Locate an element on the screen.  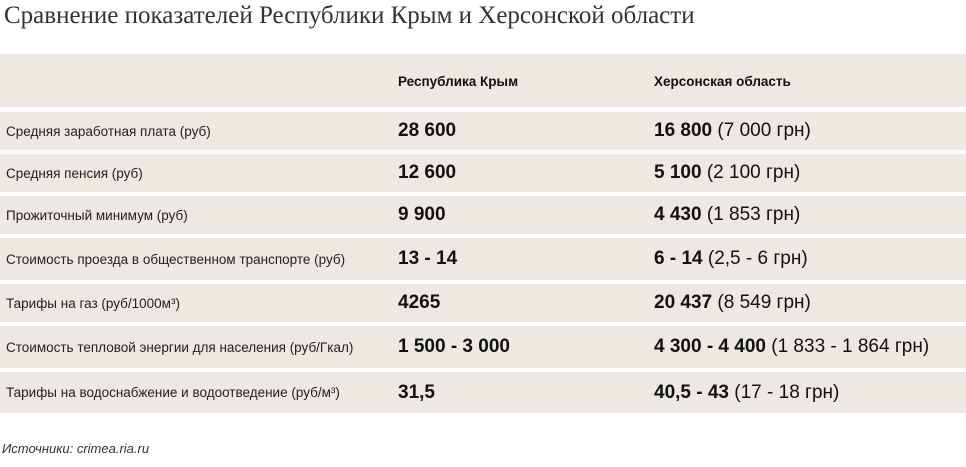
kherson-value: 40,5 - 43 is located at coordinates (691, 392).